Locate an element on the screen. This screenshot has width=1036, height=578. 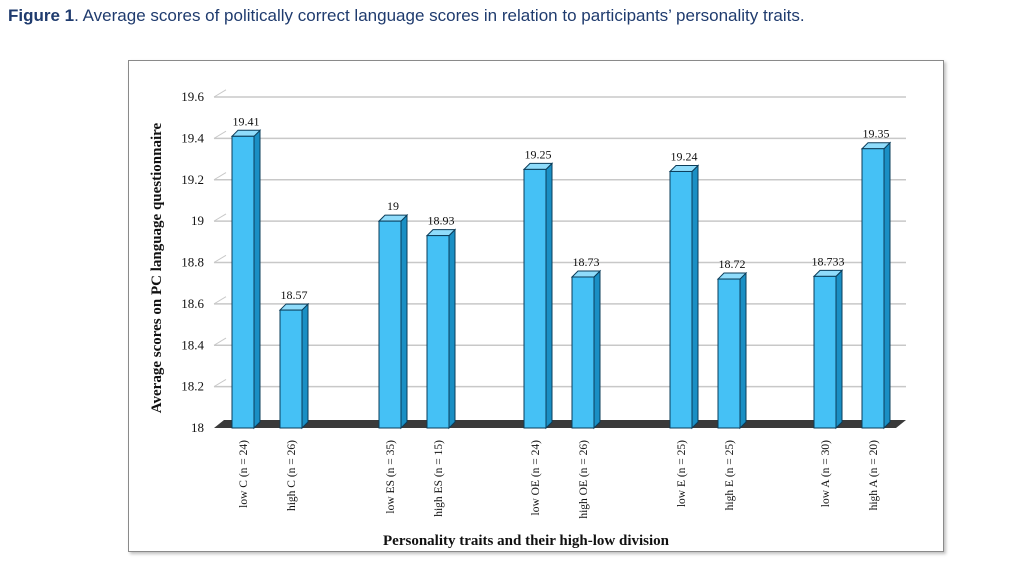
category-label: high A (n = 20) is located at coordinates (874, 475).